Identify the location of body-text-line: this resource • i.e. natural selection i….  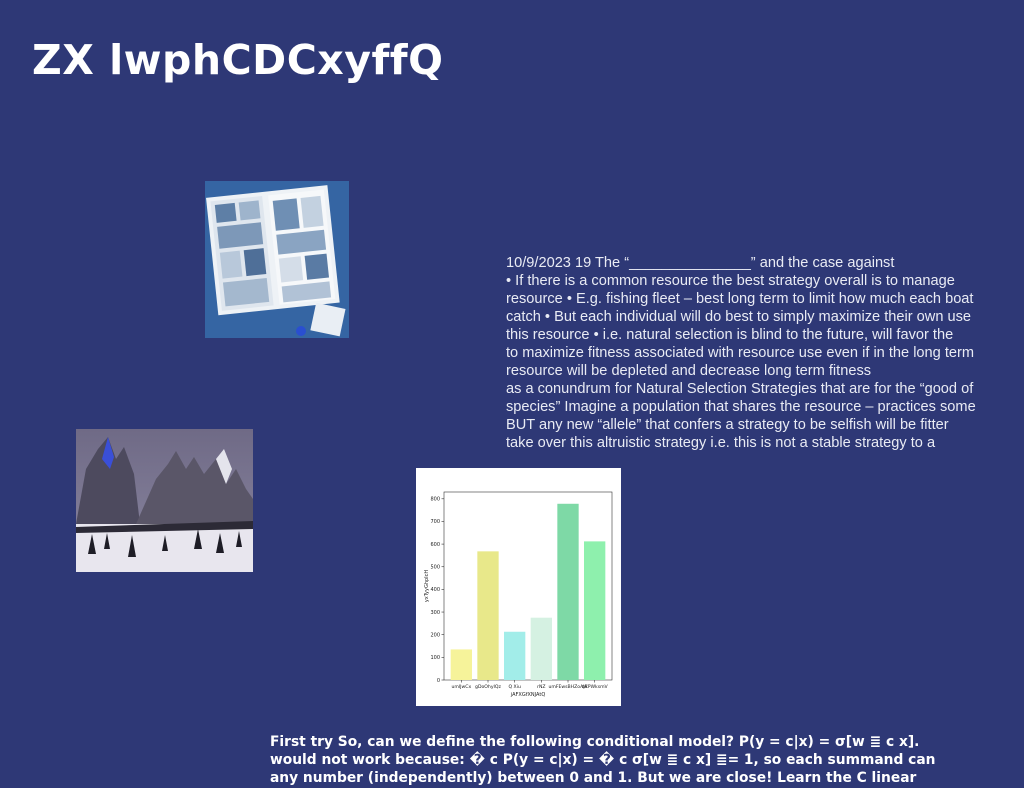
(730, 335).